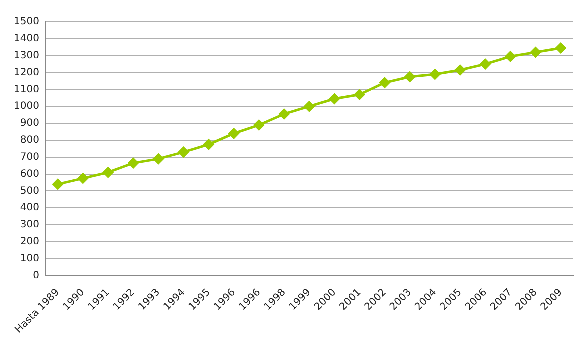 This screenshot has width=588, height=347. What do you see at coordinates (30, 191) in the screenshot?
I see `y-tick-label: 500` at bounding box center [30, 191].